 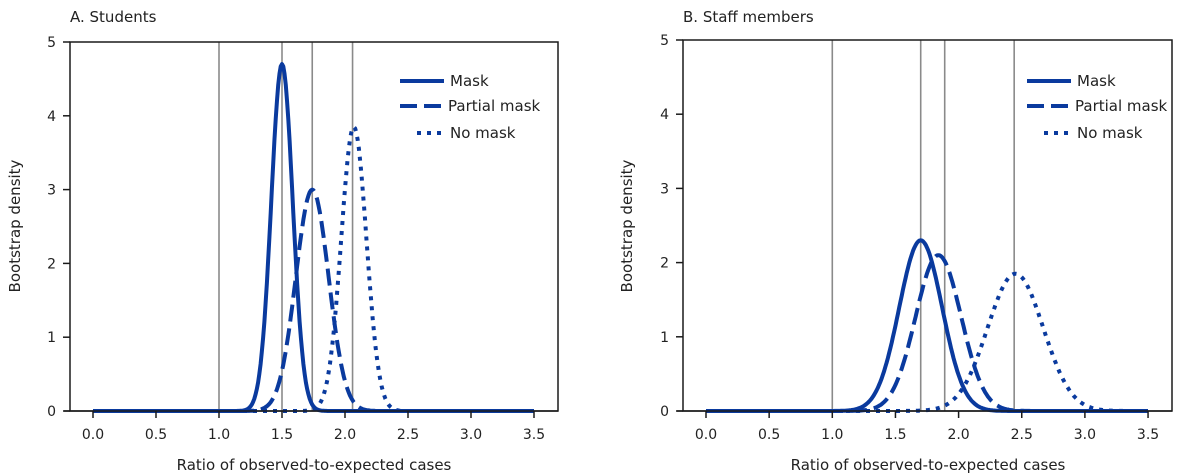 I want to click on panel-title: A. Students, so click(x=113, y=17).